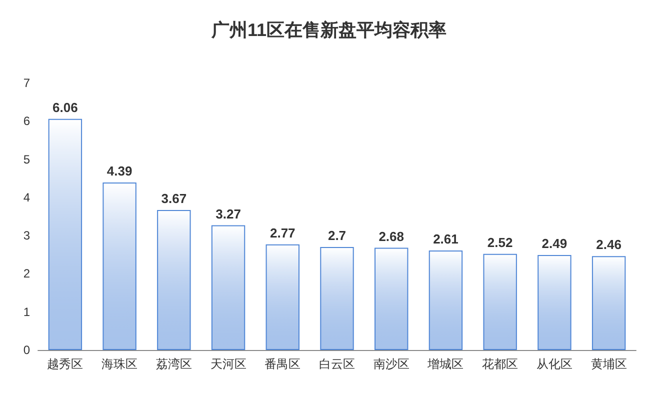  What do you see at coordinates (328, 30) in the screenshot?
I see `chart-title: 广州11区在售新盘平均容积率` at bounding box center [328, 30].